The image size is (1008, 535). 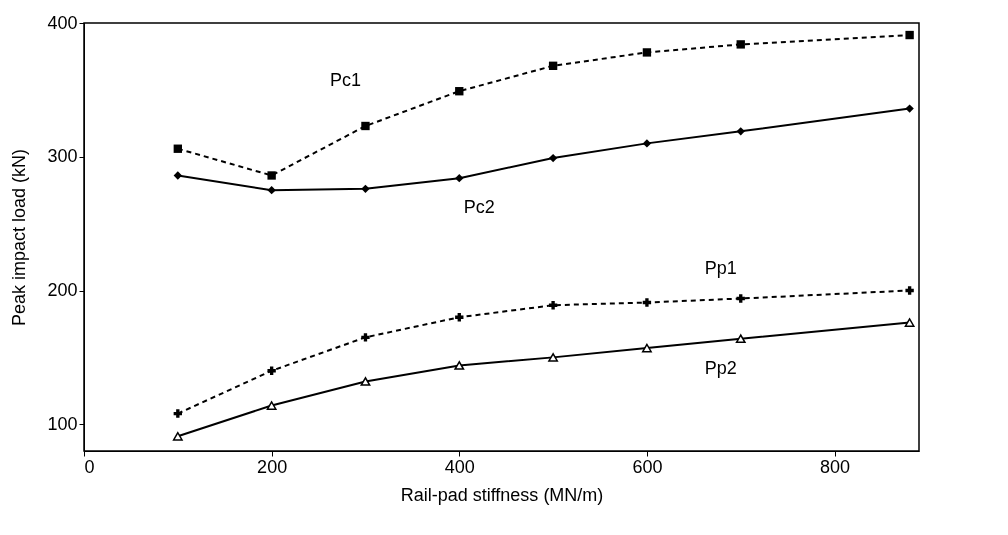 I want to click on x-tick-label: 400, so click(x=459, y=466).